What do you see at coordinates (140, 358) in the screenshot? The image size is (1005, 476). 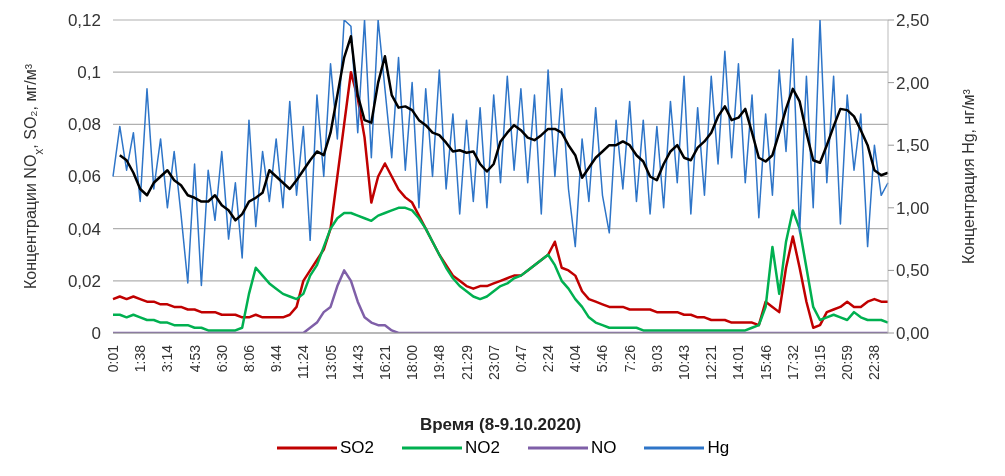 I see `x-tick-label: 1:38` at bounding box center [140, 358].